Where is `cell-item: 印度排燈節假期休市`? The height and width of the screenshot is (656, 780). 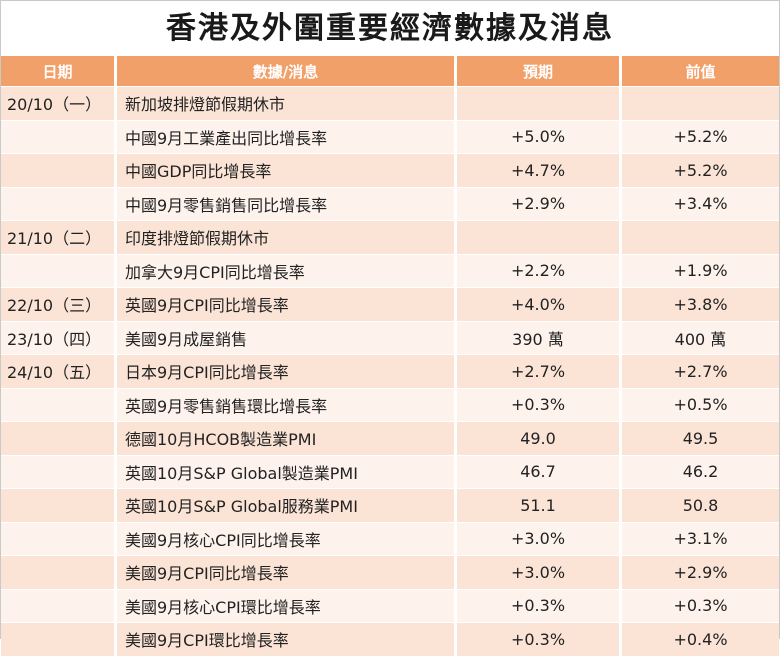
cell-item: 印度排燈節假期休市 is located at coordinates (284, 237).